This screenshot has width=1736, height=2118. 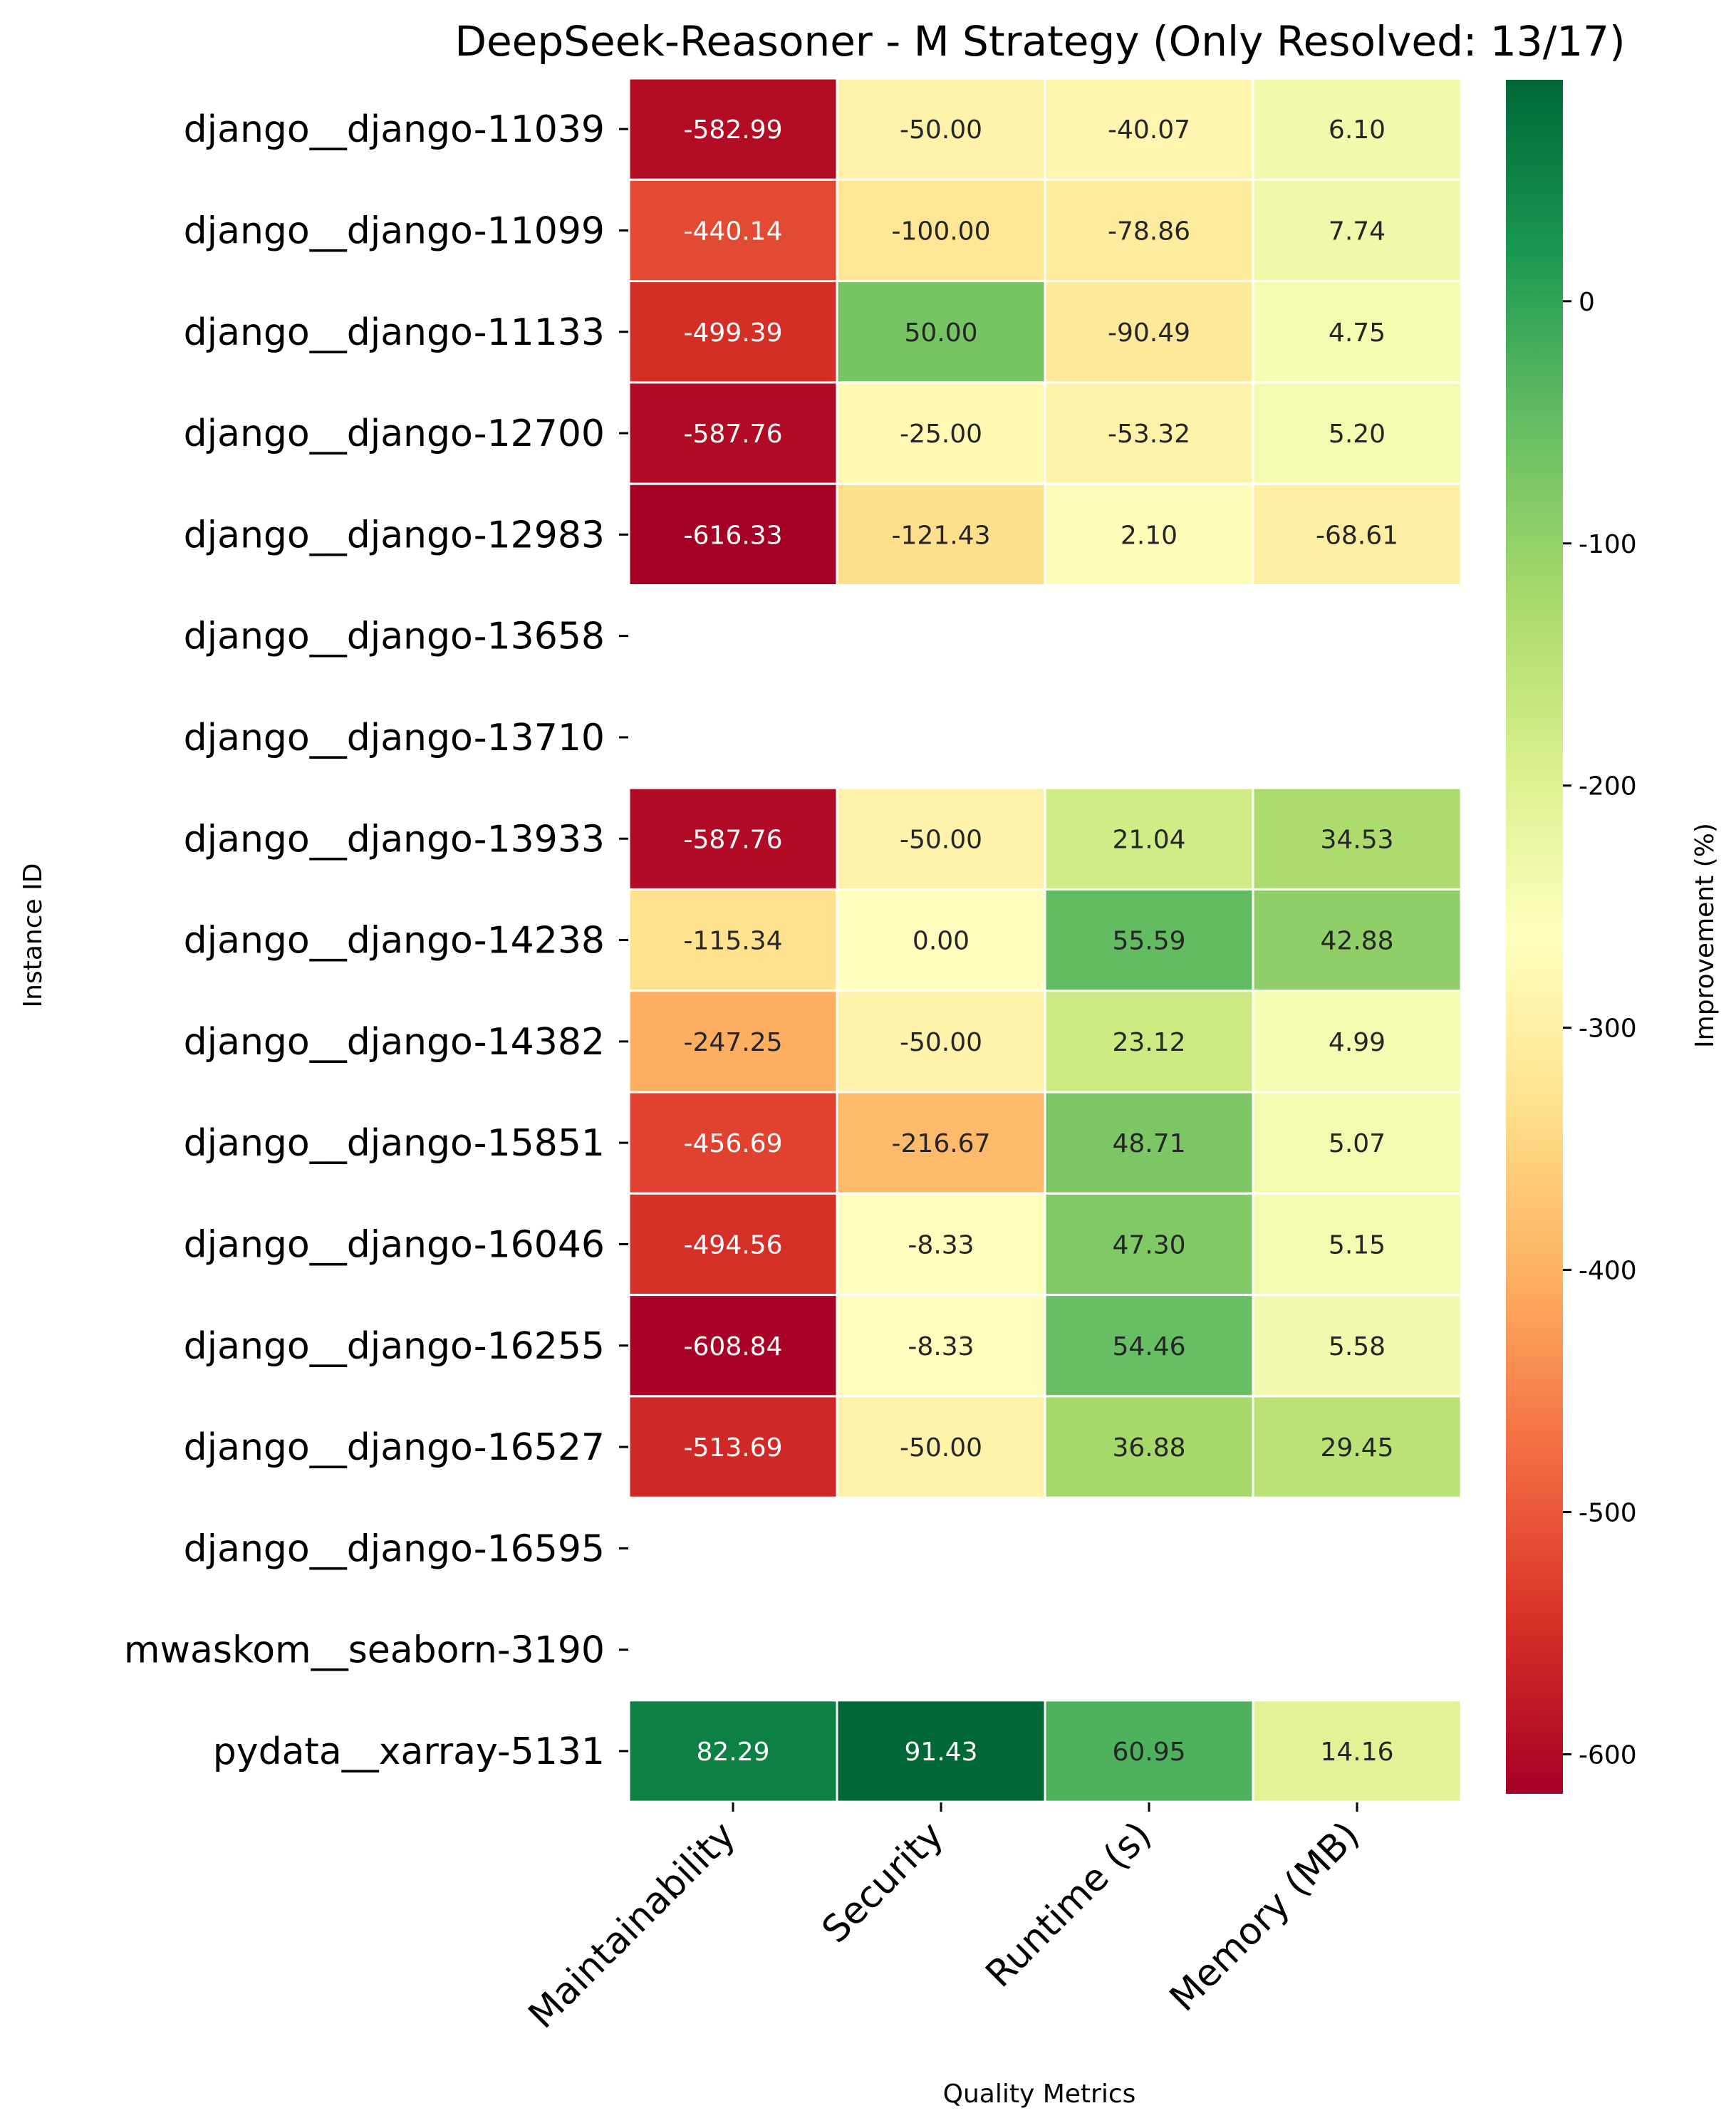 What do you see at coordinates (394, 231) in the screenshot?
I see `y-tick-label: django__django-11099` at bounding box center [394, 231].